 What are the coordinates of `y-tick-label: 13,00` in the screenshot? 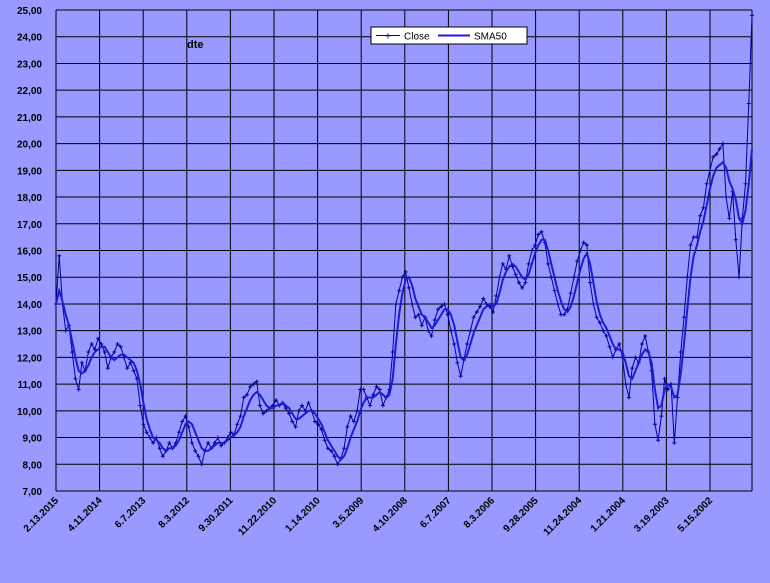 It's located at (29, 332).